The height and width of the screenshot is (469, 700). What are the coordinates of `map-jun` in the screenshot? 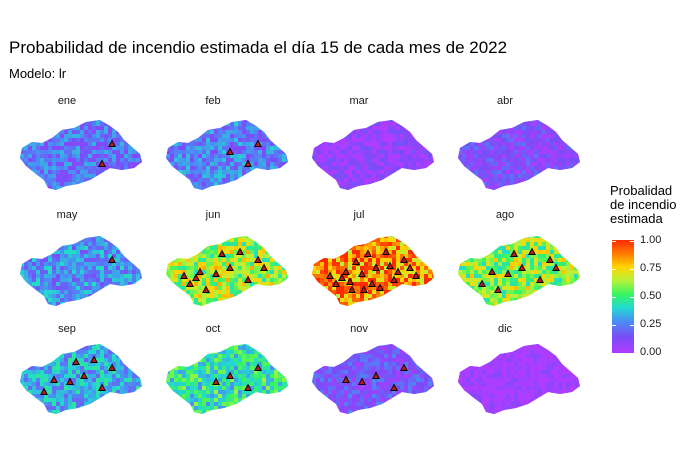 It's located at (227, 271).